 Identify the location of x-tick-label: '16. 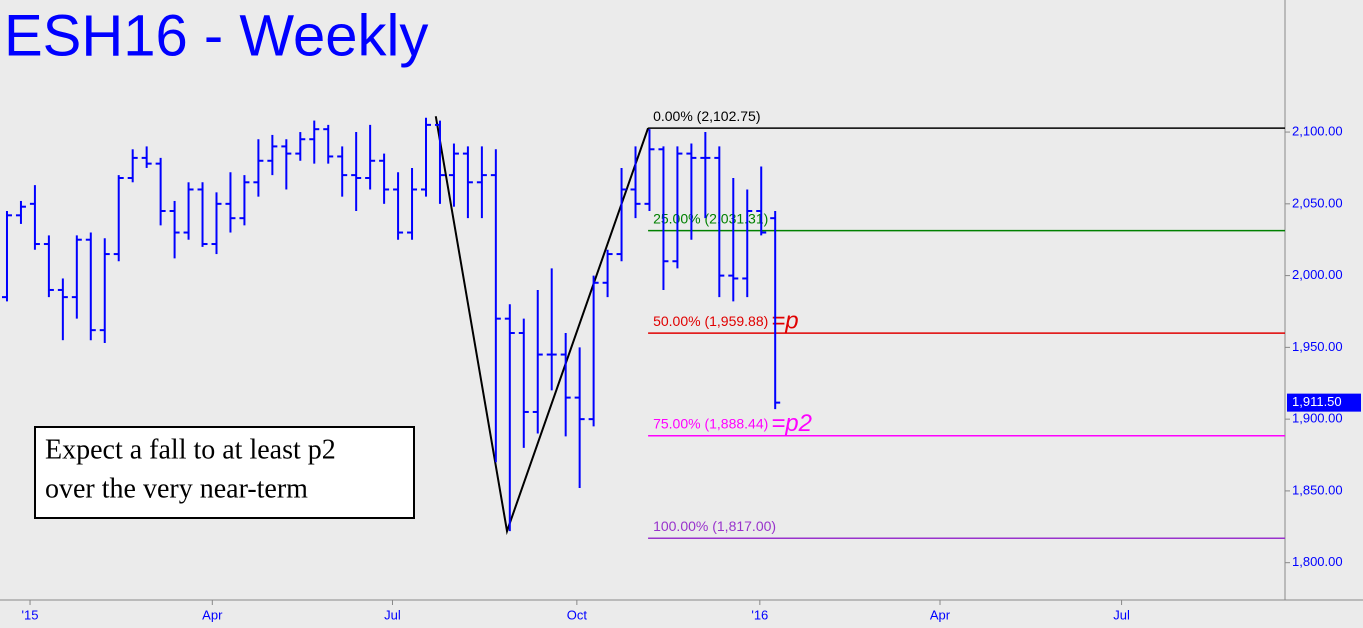
(759, 614).